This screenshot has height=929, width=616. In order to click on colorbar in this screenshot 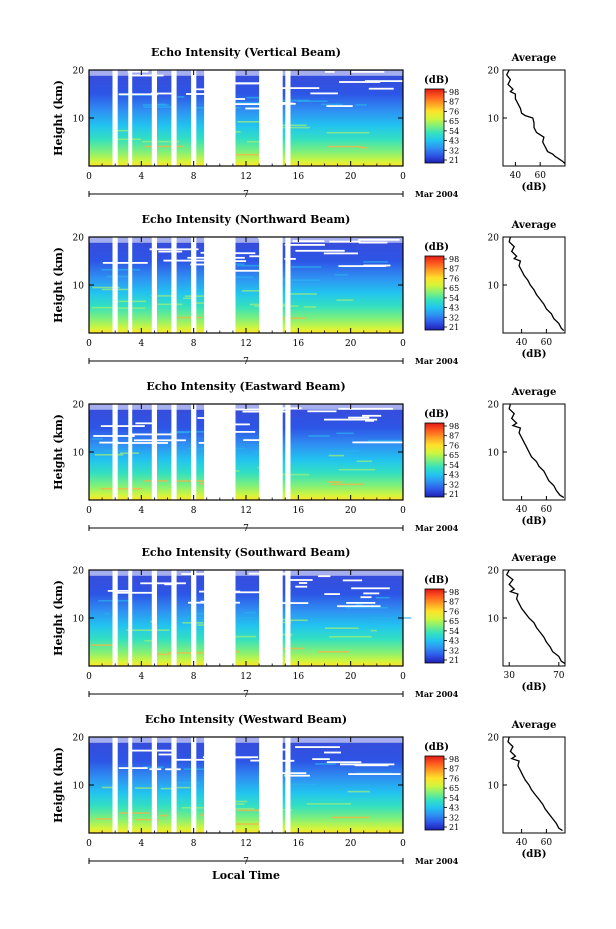, I will do `click(434, 293)`.